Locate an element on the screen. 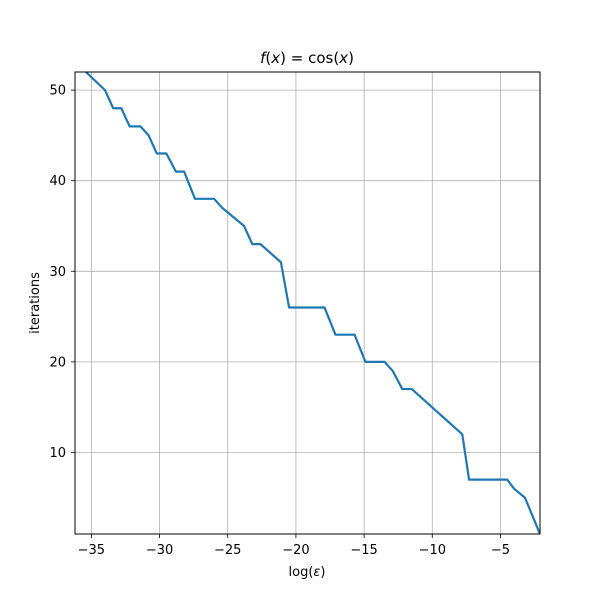 The height and width of the screenshot is (604, 600). x-tick-label: −15 is located at coordinates (363, 550).